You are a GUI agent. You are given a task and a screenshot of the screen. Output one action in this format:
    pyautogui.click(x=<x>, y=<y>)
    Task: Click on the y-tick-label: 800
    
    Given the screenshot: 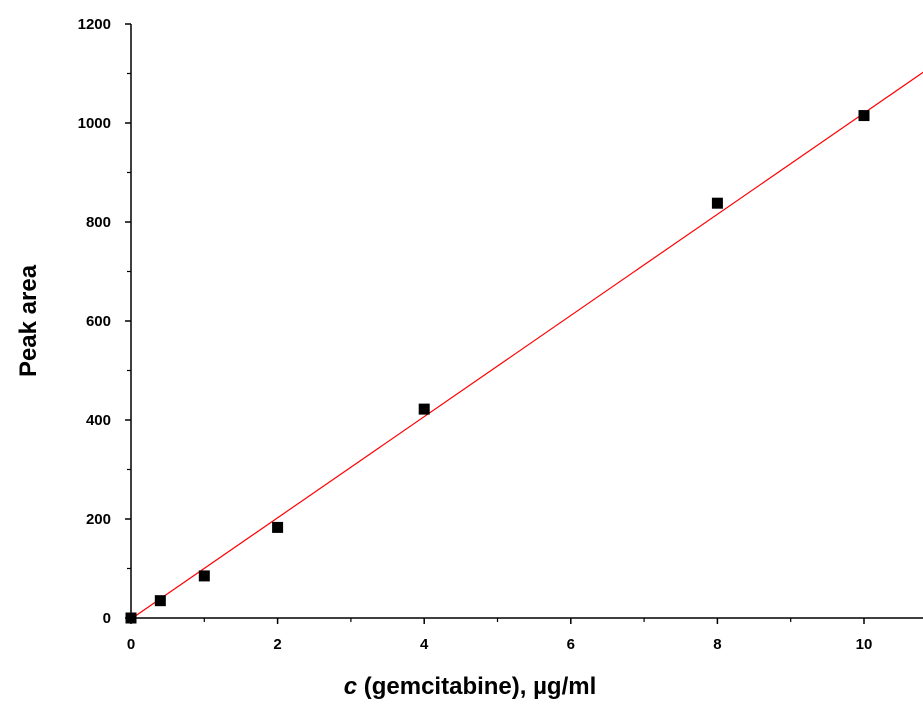 What is the action you would take?
    pyautogui.click(x=98, y=222)
    